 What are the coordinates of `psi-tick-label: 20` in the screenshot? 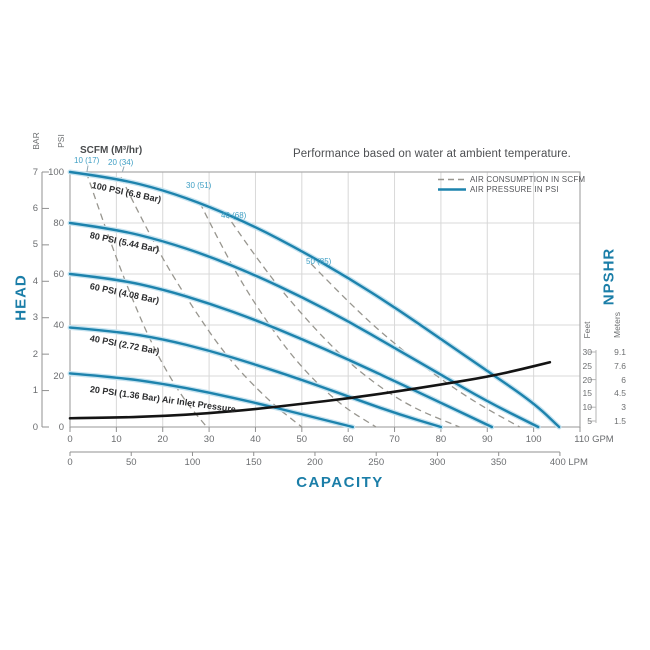 It's located at (58, 376).